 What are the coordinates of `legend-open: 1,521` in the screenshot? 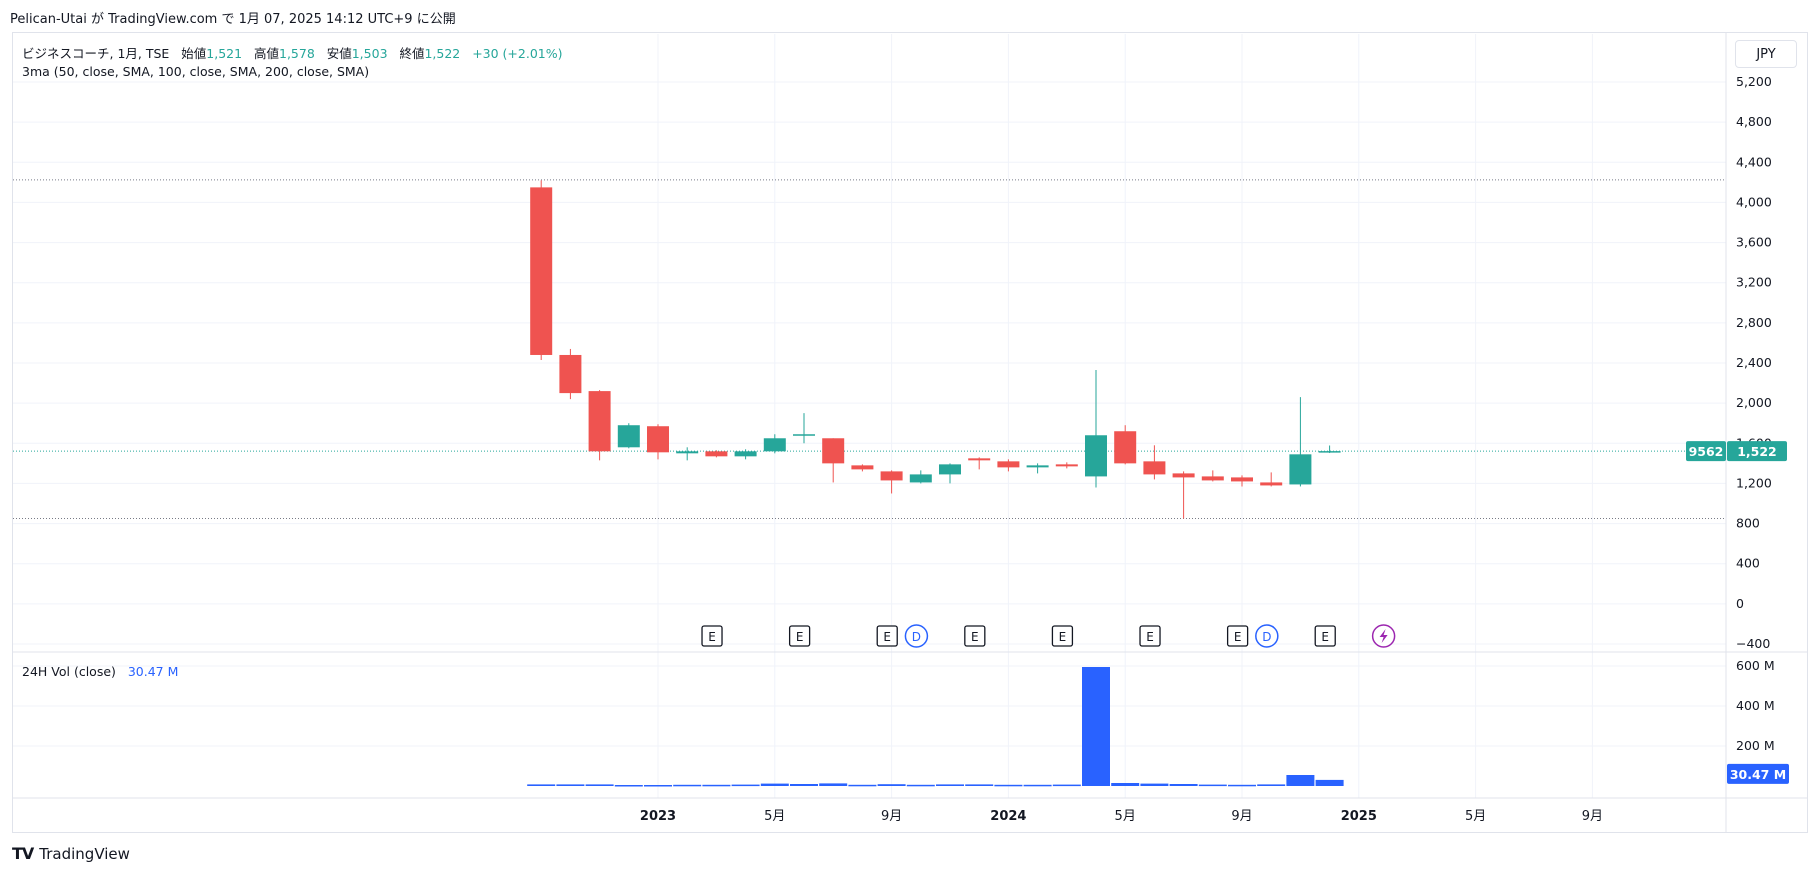 It's located at (224, 53).